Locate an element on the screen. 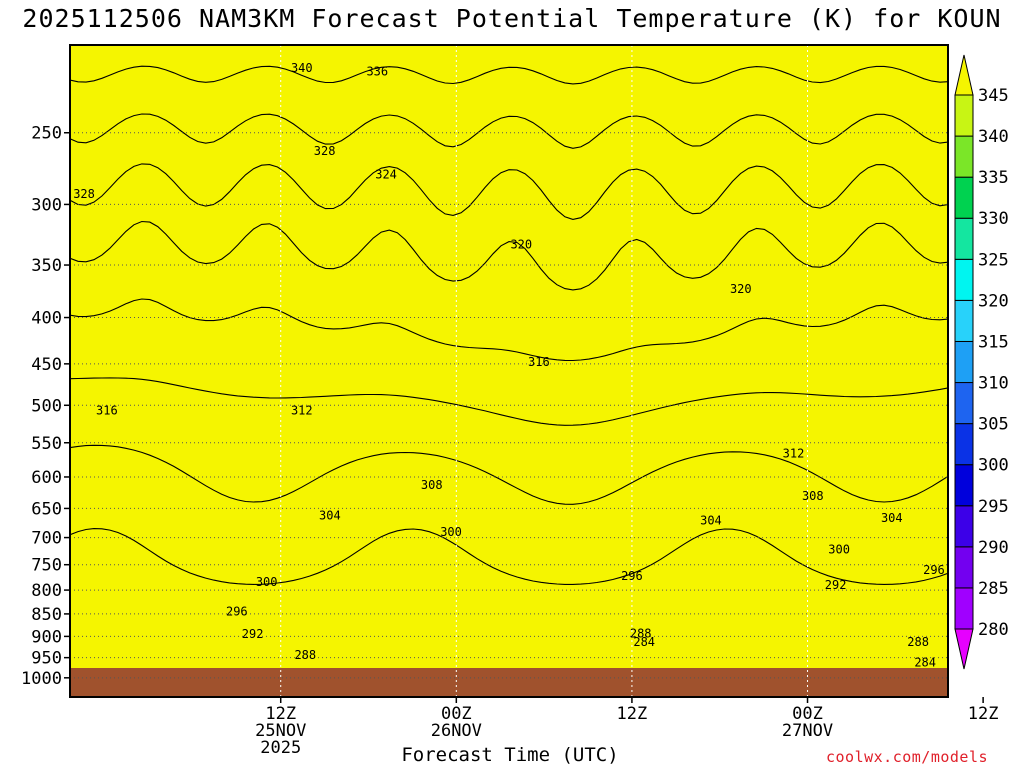 This screenshot has height=768, width=1024. y-tick-label: 400 is located at coordinates (46, 319).